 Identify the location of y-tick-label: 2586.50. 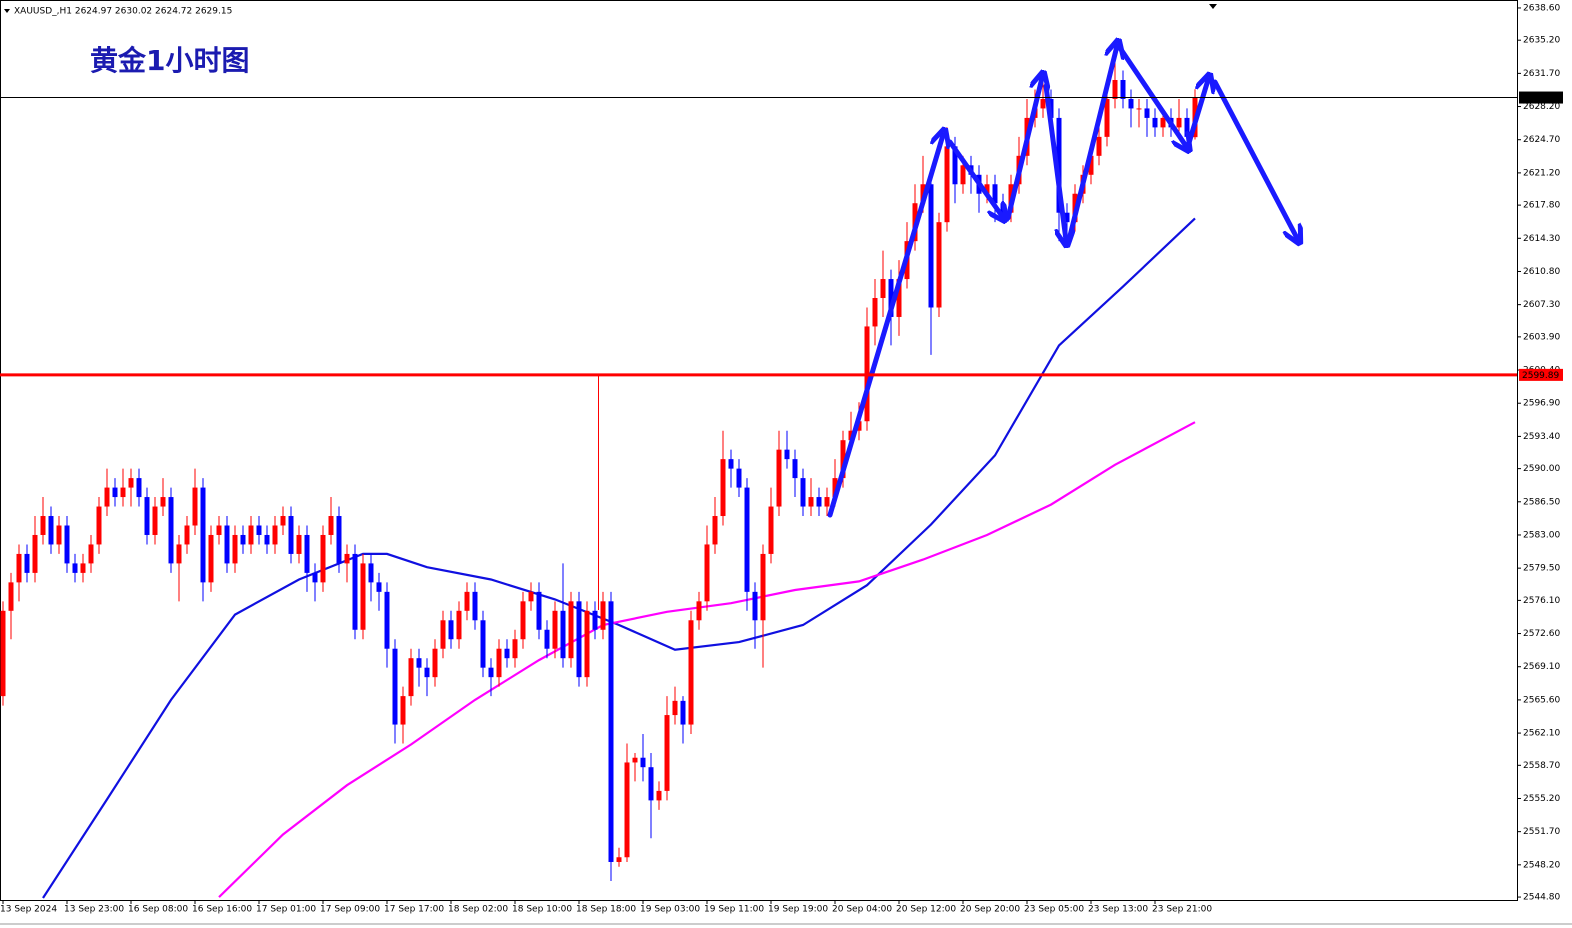
(1541, 502).